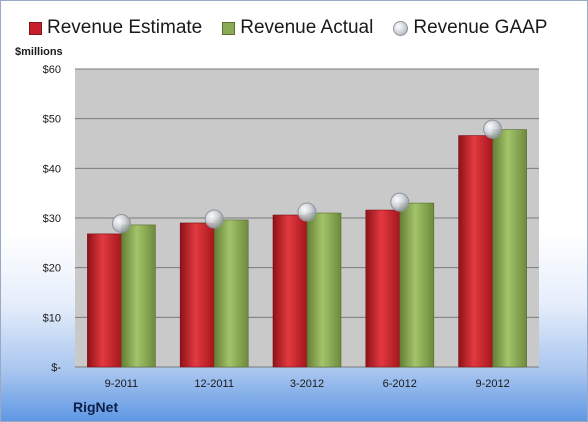 This screenshot has width=588, height=422. I want to click on legend-item-estimate: Revenue Estimate, so click(115, 28).